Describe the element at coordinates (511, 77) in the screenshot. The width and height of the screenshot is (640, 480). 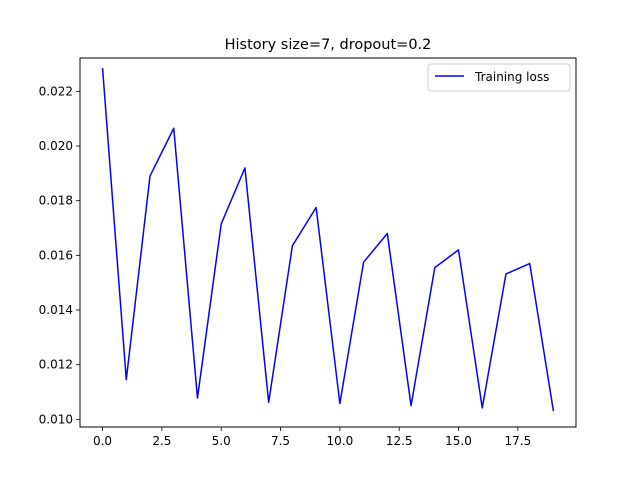
I see `legend-label-training-loss: Training loss` at that location.